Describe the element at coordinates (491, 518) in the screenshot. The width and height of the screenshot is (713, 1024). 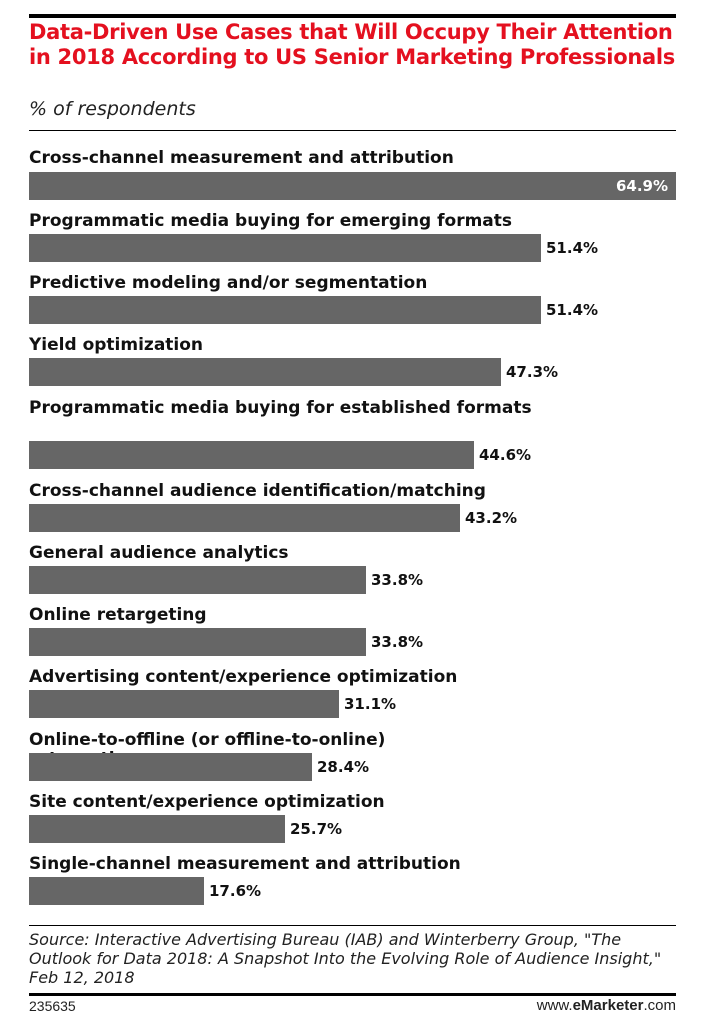
I see `value-label: 43.2%` at that location.